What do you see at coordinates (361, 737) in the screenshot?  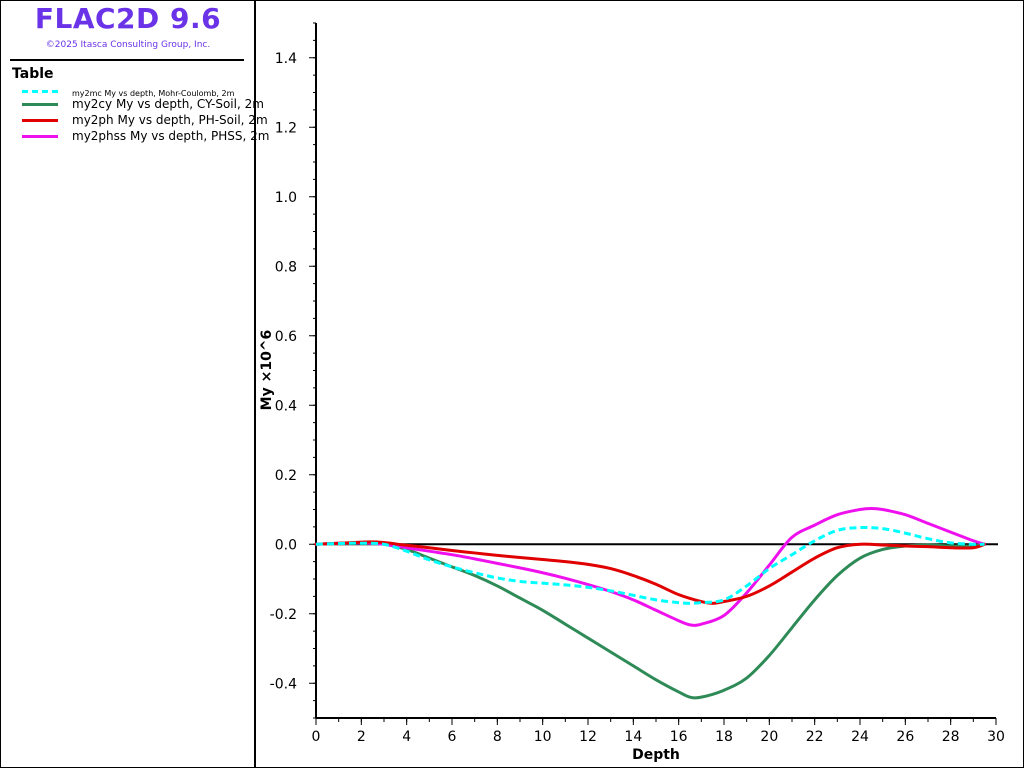 I see `x-tick-label: 2` at bounding box center [361, 737].